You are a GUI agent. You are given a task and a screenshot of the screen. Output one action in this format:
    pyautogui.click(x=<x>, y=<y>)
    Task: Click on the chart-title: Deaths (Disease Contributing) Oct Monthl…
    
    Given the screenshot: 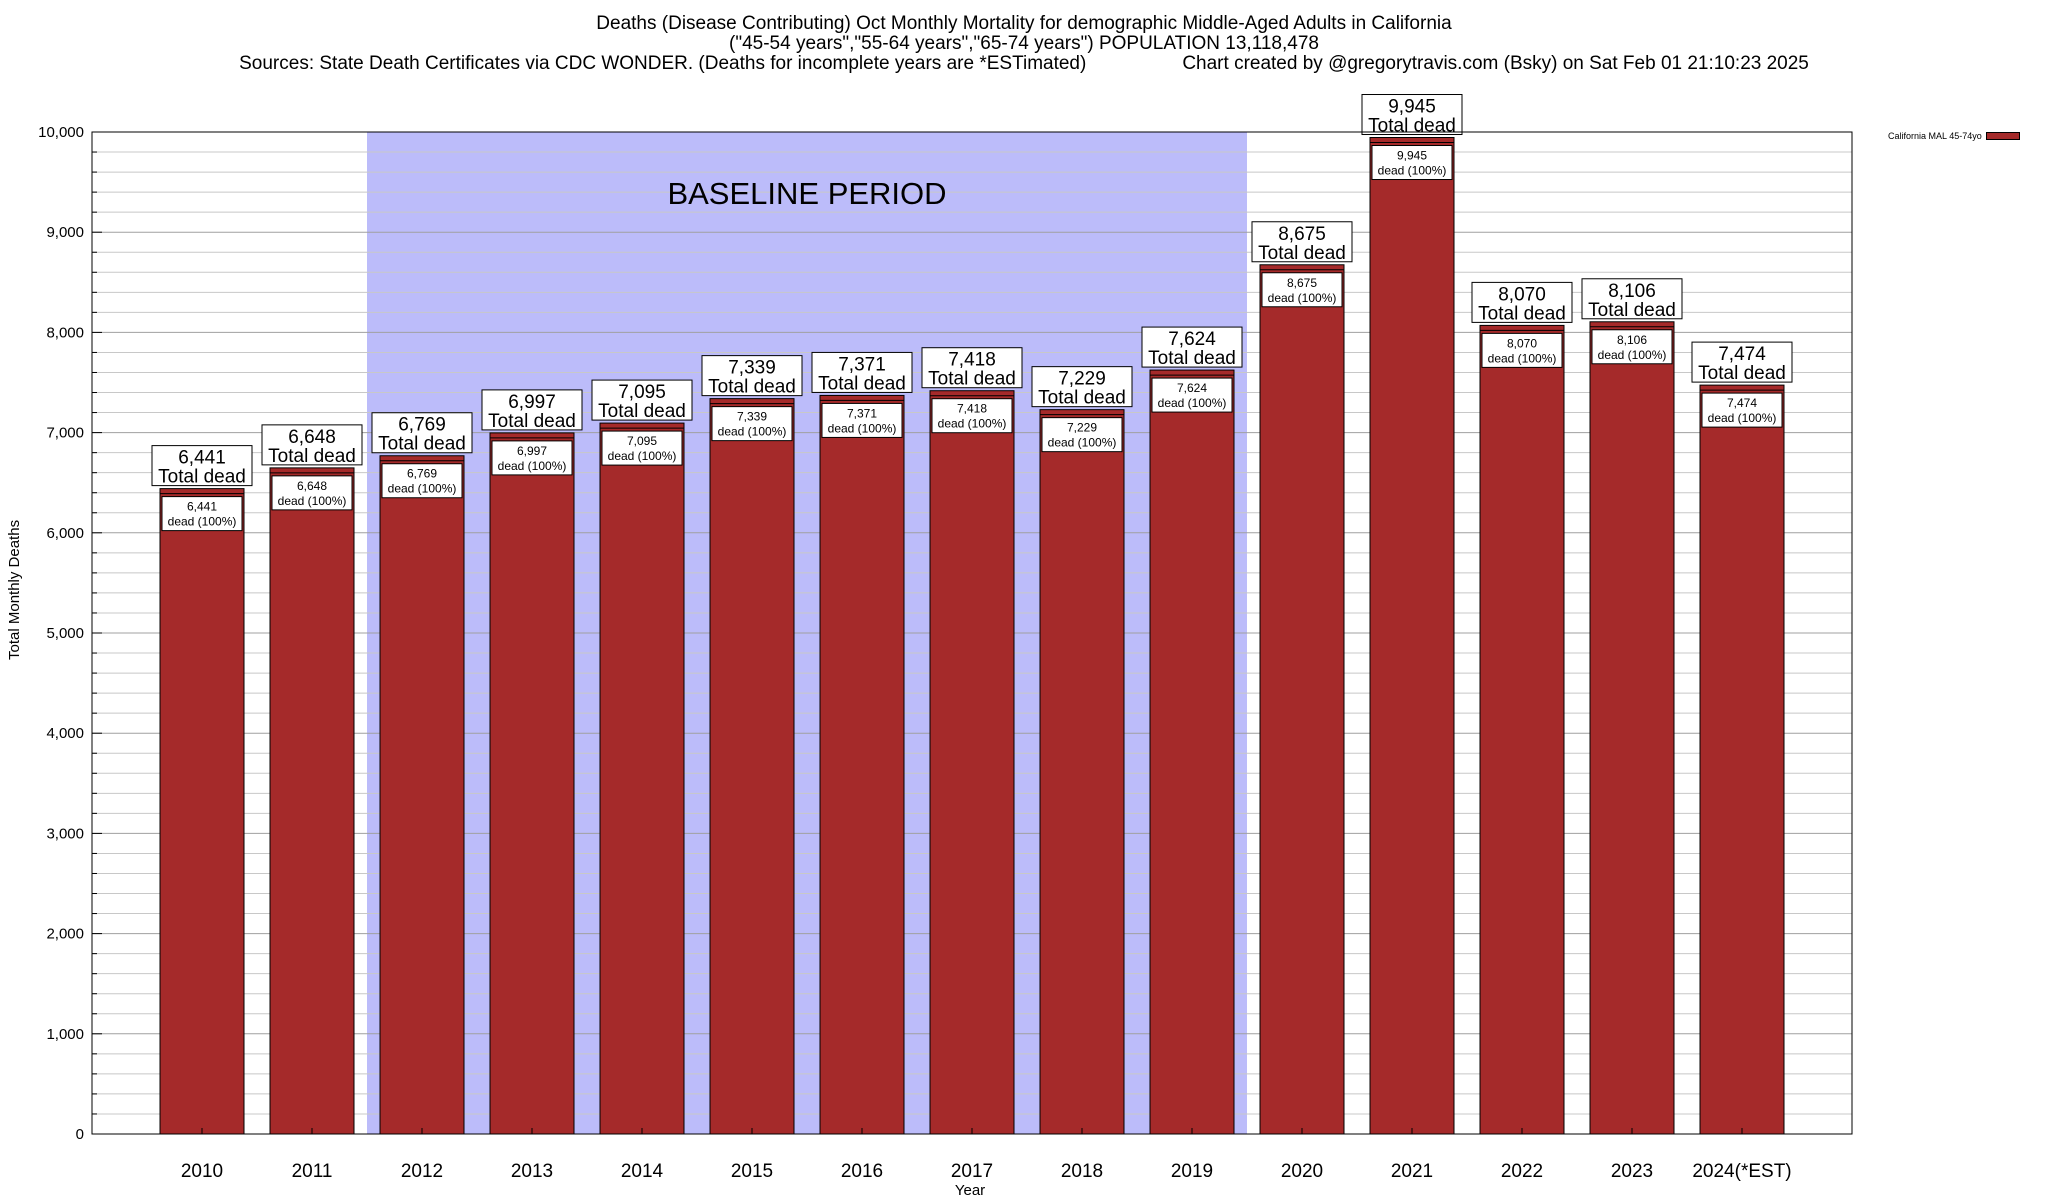 What is the action you would take?
    pyautogui.click(x=1024, y=23)
    